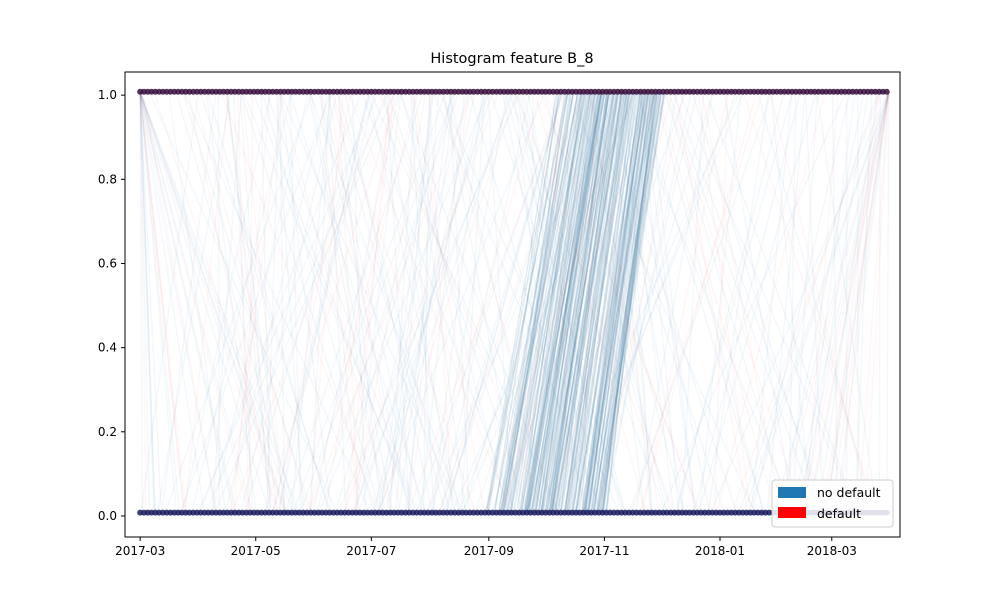  What do you see at coordinates (489, 551) in the screenshot?
I see `x-tick-label: 2017-09` at bounding box center [489, 551].